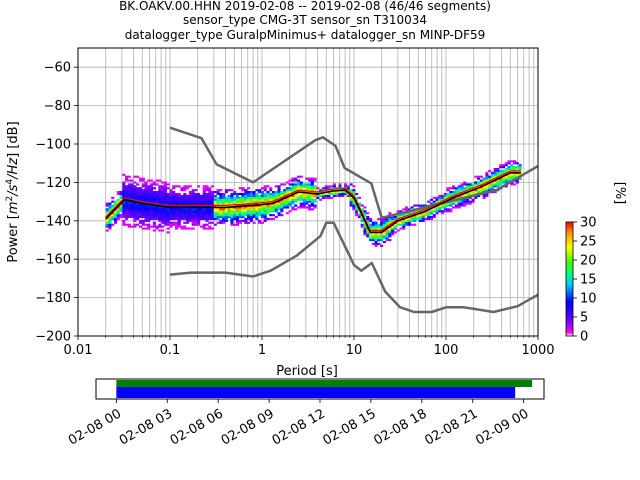  What do you see at coordinates (13, 139) in the screenshot?
I see `y-label-part: ] [dB]` at bounding box center [13, 139].